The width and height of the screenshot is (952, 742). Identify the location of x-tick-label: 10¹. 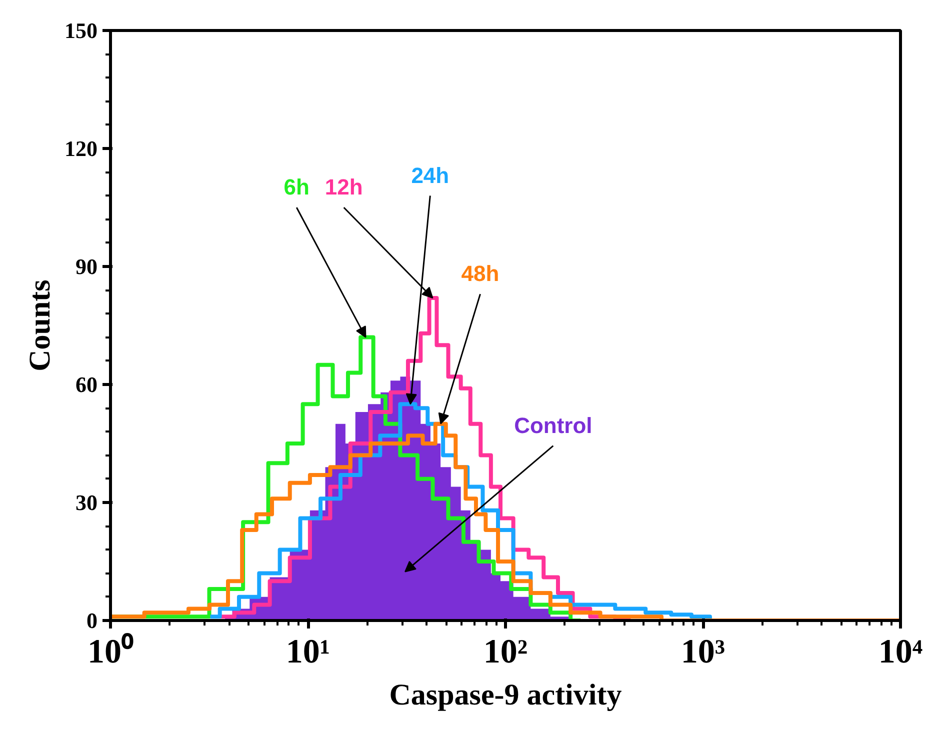
(308, 652).